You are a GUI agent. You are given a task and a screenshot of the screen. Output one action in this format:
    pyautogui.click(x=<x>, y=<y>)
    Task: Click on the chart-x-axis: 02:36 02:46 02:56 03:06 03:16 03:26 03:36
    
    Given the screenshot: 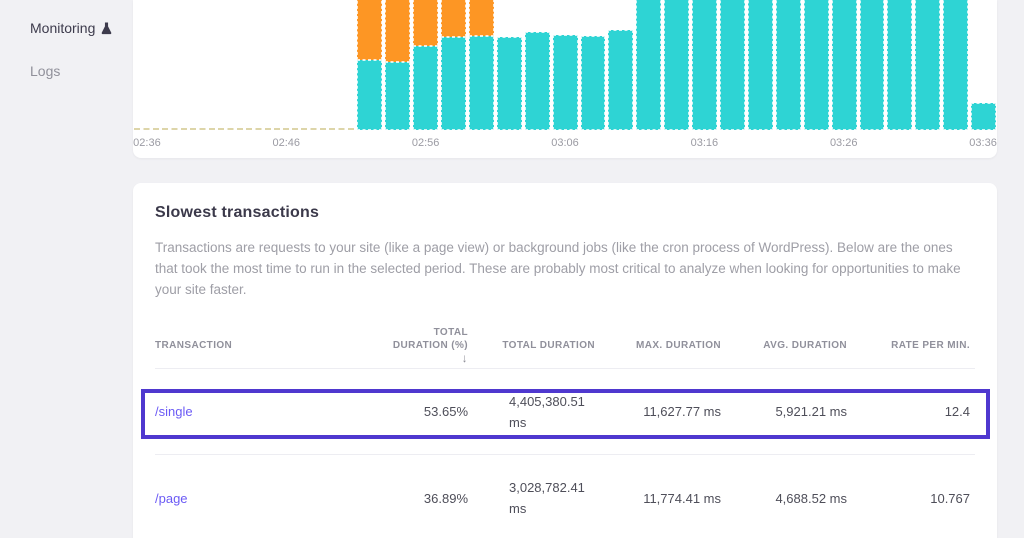 What is the action you would take?
    pyautogui.click(x=565, y=144)
    